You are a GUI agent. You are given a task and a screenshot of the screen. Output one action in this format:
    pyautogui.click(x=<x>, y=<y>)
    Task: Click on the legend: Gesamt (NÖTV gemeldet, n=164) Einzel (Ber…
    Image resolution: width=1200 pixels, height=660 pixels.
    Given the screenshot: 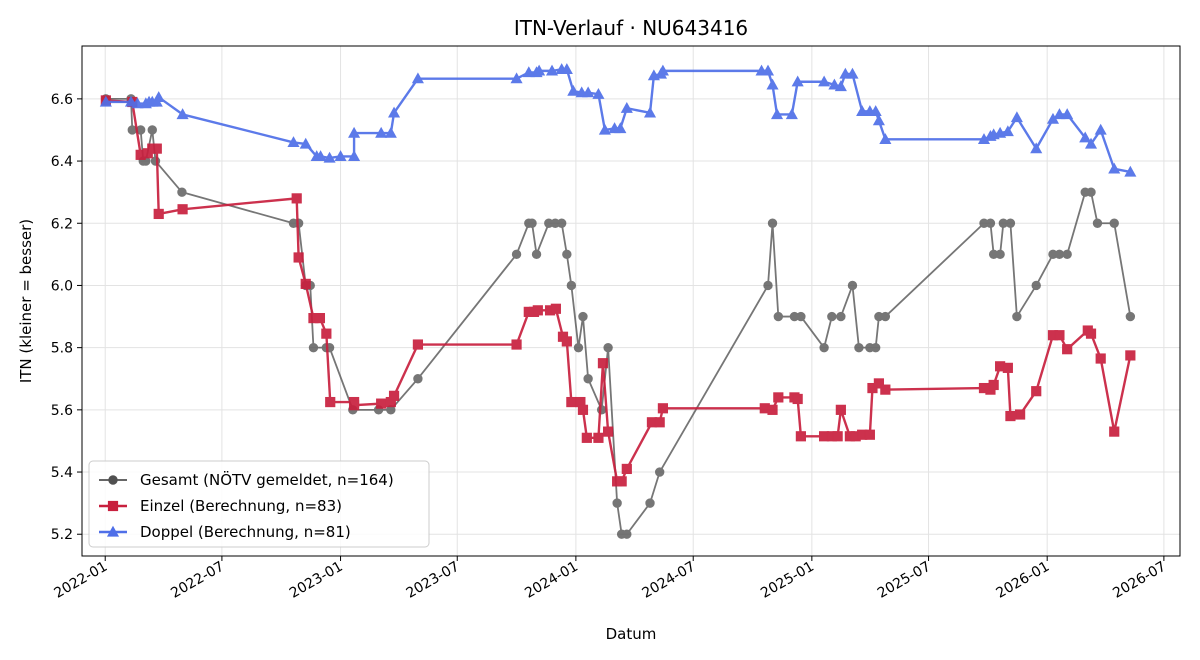 What is the action you would take?
    pyautogui.click(x=259, y=504)
    